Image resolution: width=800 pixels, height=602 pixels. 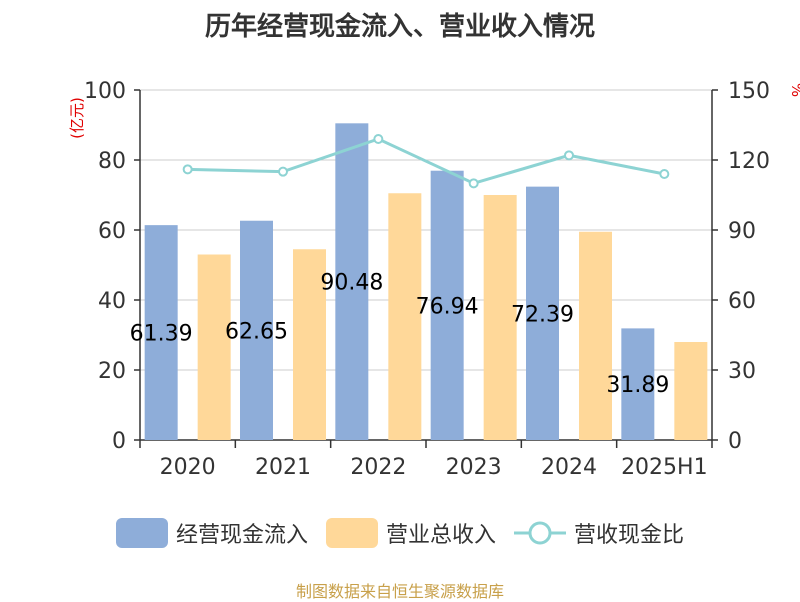 I want to click on legend: 经营现金流入 营业总收入 营收现金比, so click(x=400, y=533).